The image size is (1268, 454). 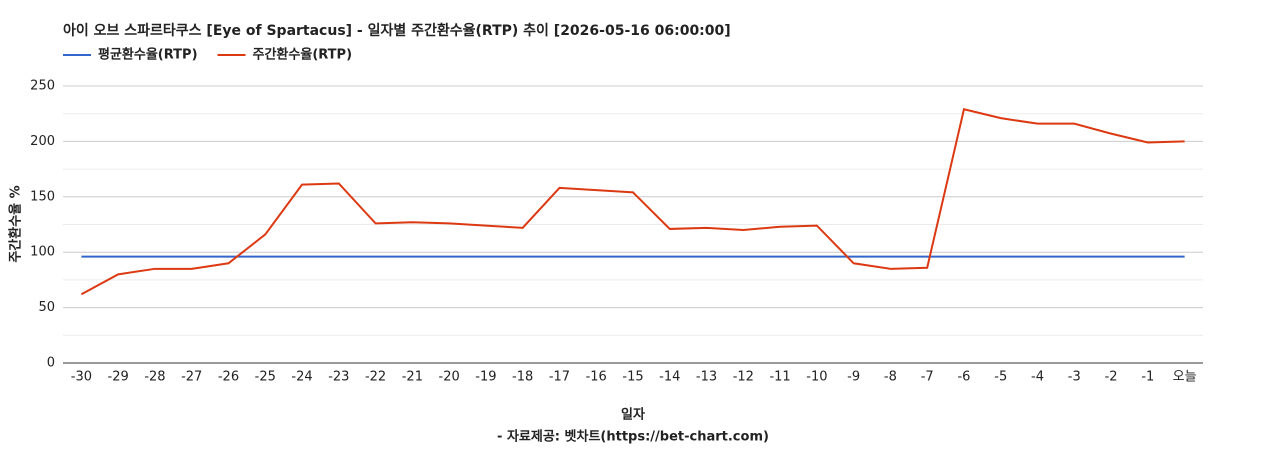 I want to click on x-tick-label: -12, so click(x=743, y=377).